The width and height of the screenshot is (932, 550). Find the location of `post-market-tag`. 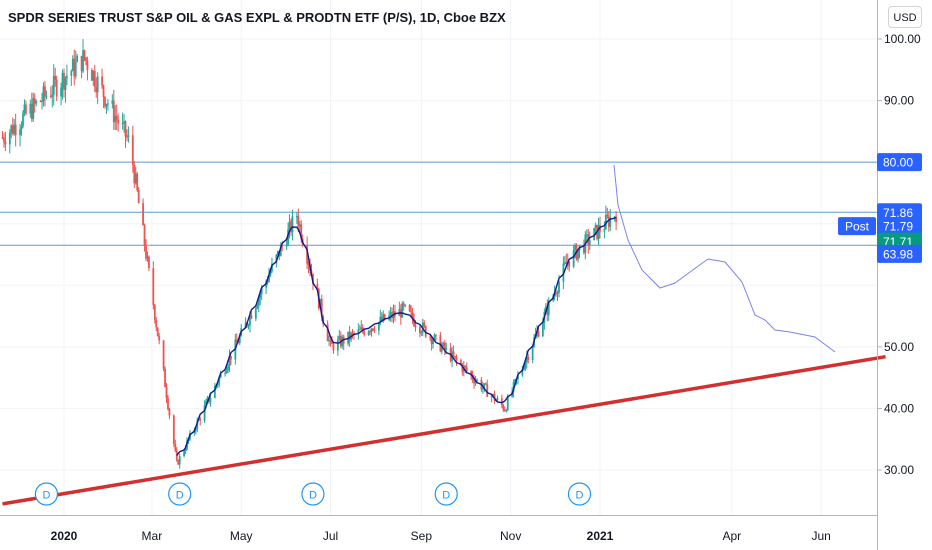

post-market-tag is located at coordinates (857, 226).